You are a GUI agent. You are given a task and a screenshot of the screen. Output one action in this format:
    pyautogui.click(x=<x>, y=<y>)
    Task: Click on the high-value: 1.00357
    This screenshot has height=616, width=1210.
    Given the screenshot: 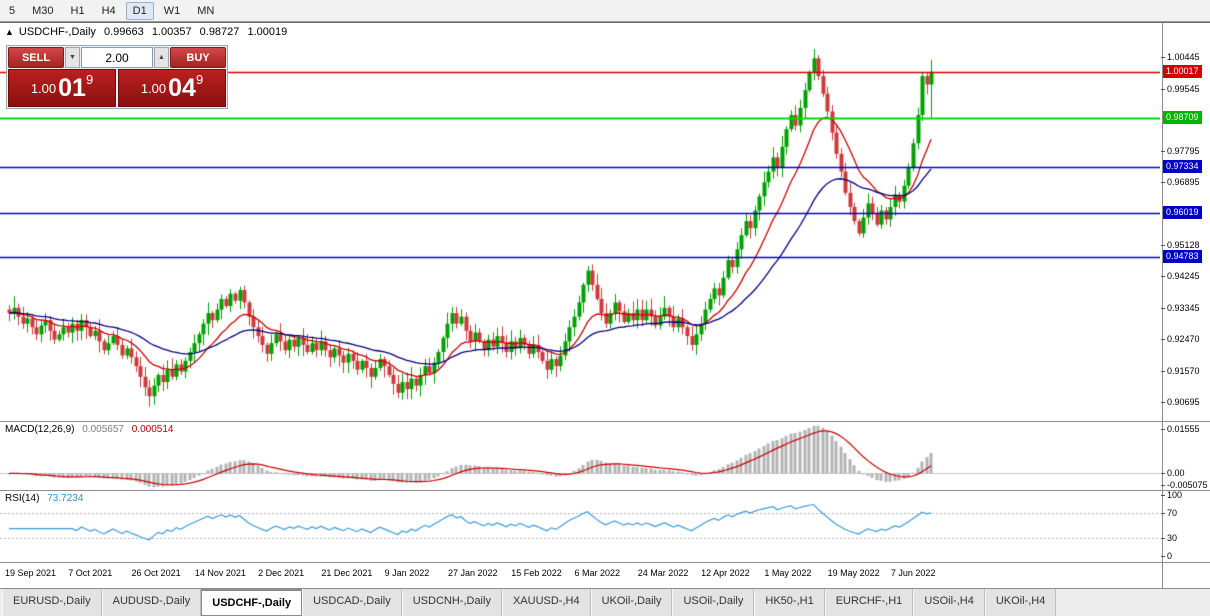 What is the action you would take?
    pyautogui.click(x=171, y=32)
    